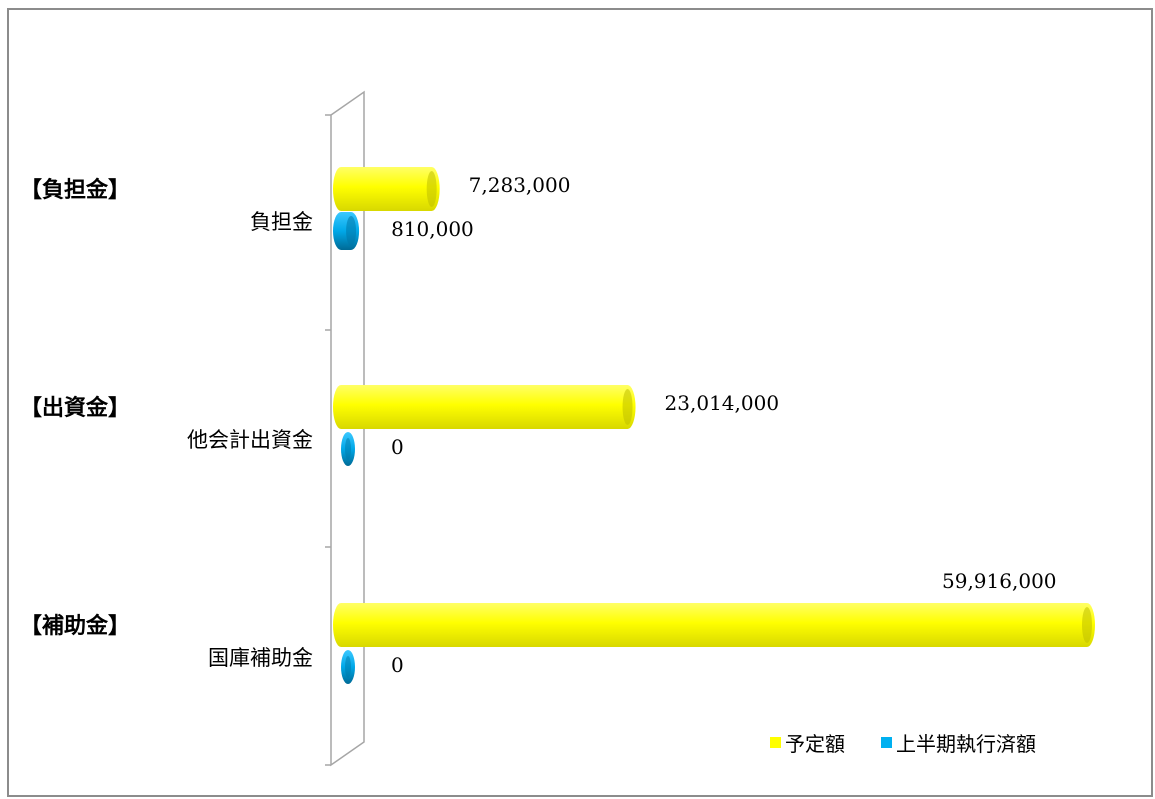 Image resolution: width=1155 pixels, height=799 pixels. What do you see at coordinates (815, 744) in the screenshot?
I see `legend-label-planned: 予定額` at bounding box center [815, 744].